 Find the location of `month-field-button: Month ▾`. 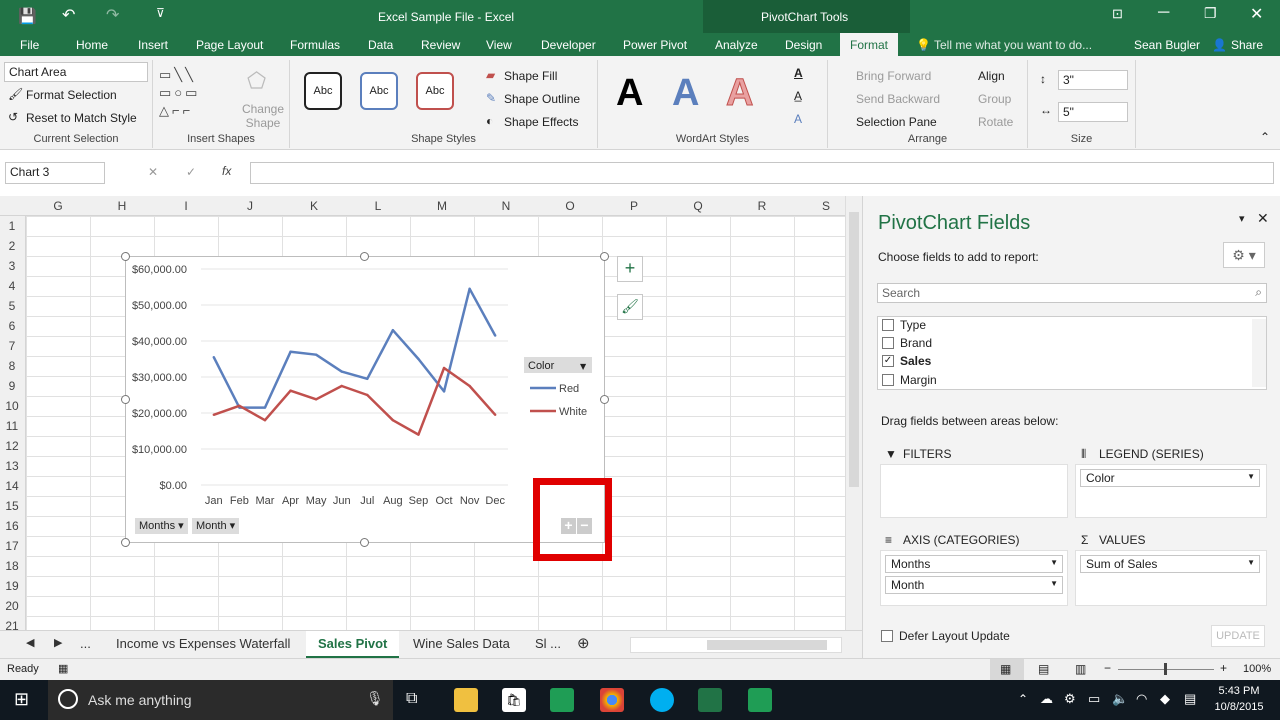

month-field-button: Month ▾ is located at coordinates (216, 526).